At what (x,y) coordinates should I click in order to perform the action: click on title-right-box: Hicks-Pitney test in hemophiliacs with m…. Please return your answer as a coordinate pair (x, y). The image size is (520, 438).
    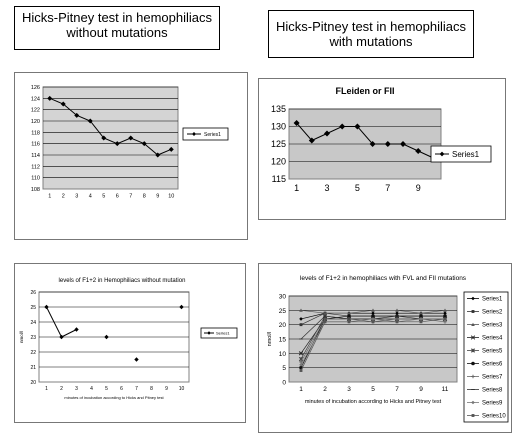
    Looking at the image, I should click on (371, 34).